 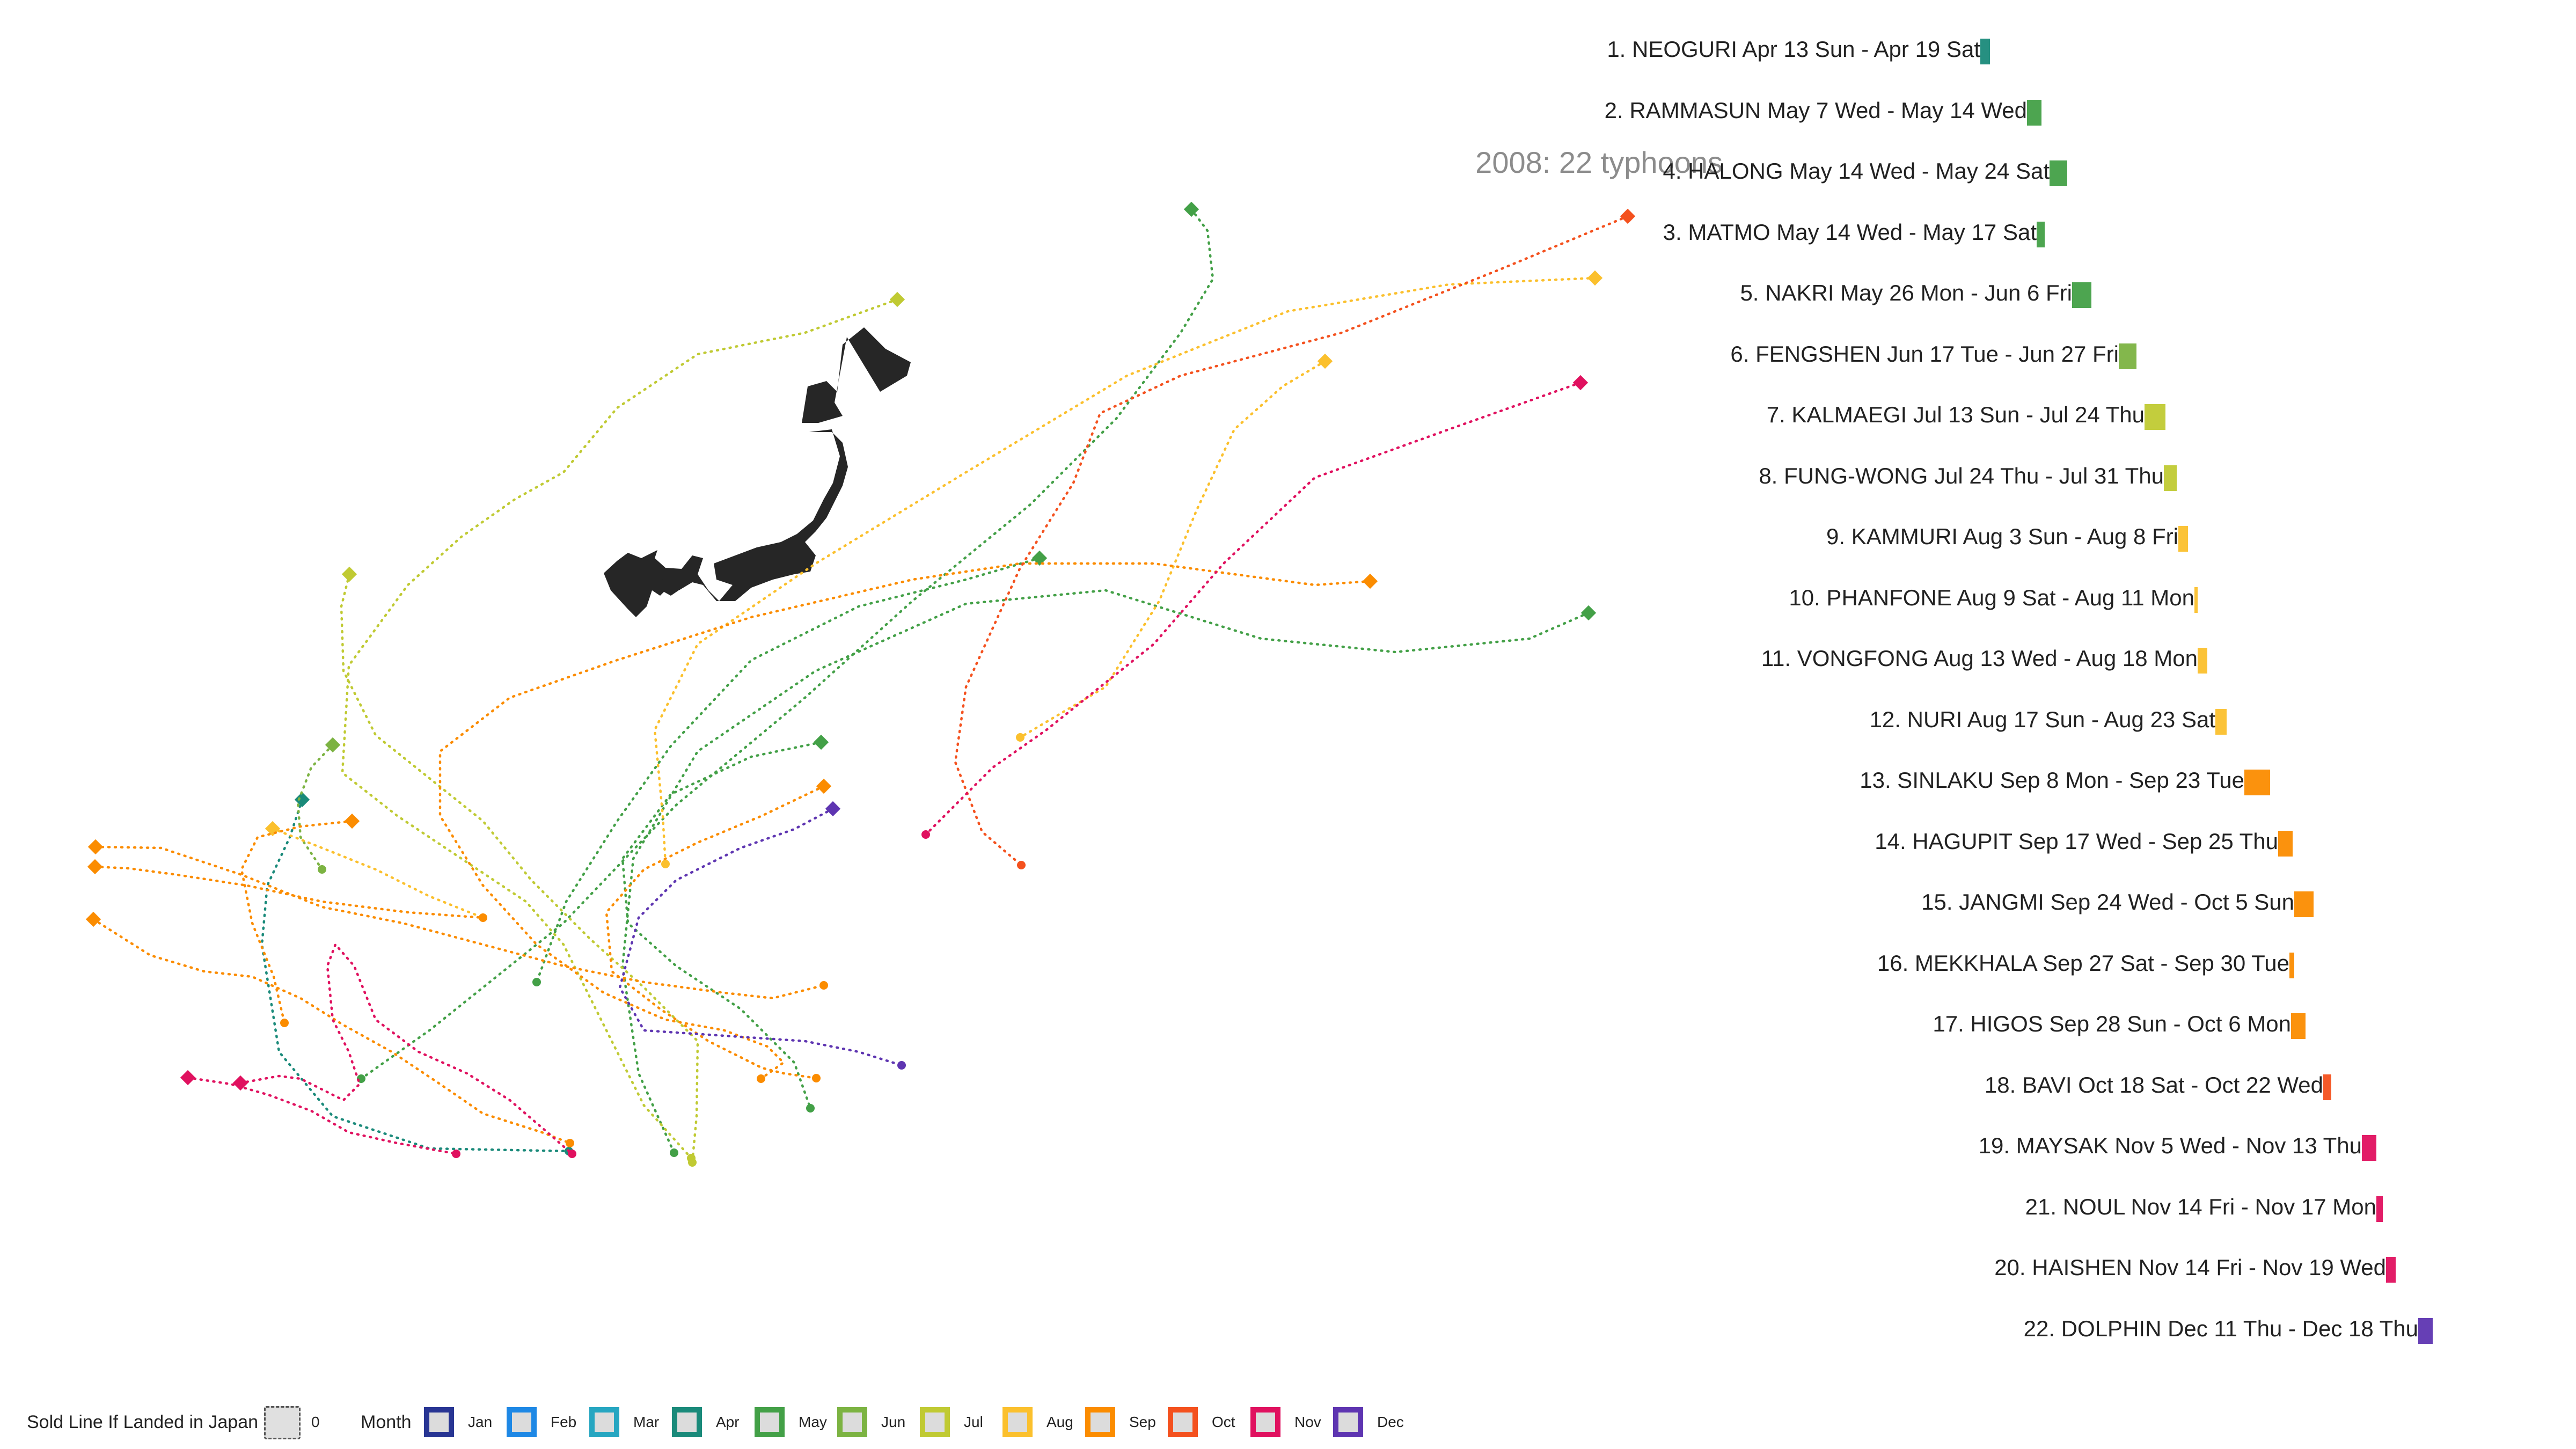 I want to click on timeline-row: 19. MAYSAK Nov 5 Wed - Nov 13 Thu, so click(x=1288, y=1145).